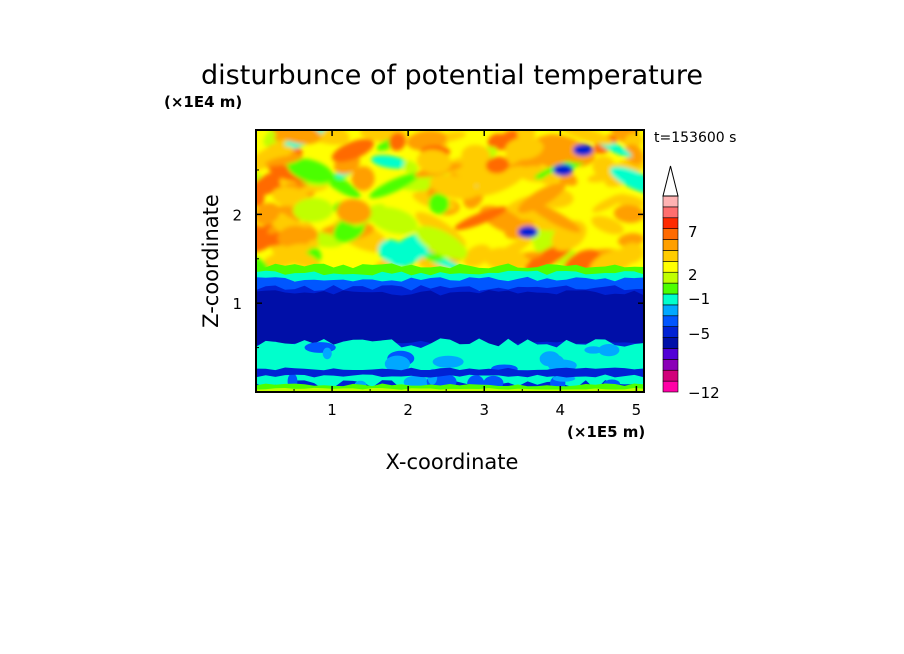 This screenshot has height=654, width=904. What do you see at coordinates (606, 432) in the screenshot?
I see `x-scale-label: (×1E5 m)` at bounding box center [606, 432].